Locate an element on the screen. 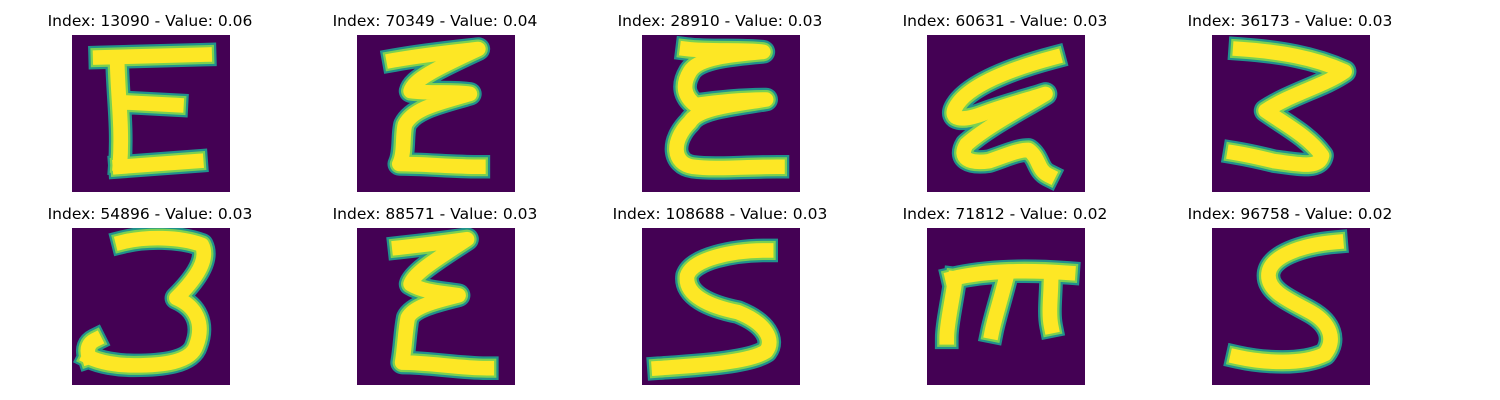  panel-7: Index: 88571 - Value: 0.03 is located at coordinates (435, 289).